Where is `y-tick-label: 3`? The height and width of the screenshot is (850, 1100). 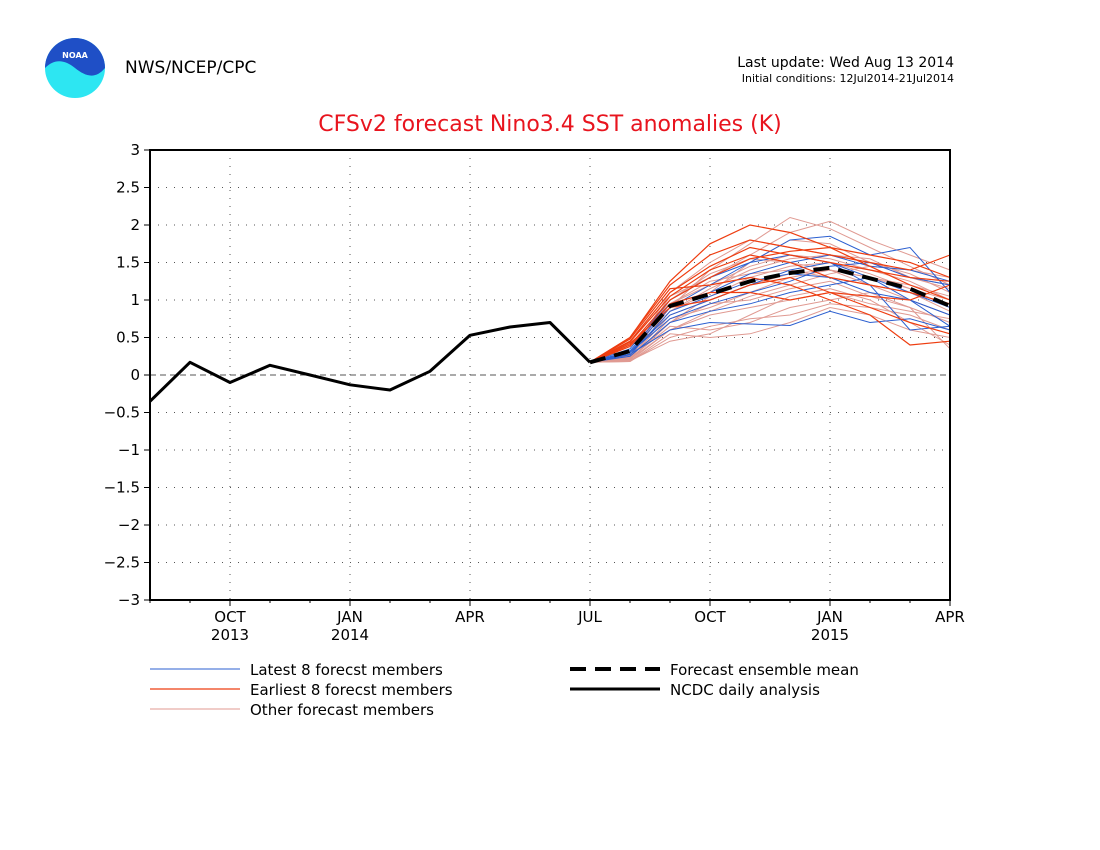 y-tick-label: 3 is located at coordinates (135, 150).